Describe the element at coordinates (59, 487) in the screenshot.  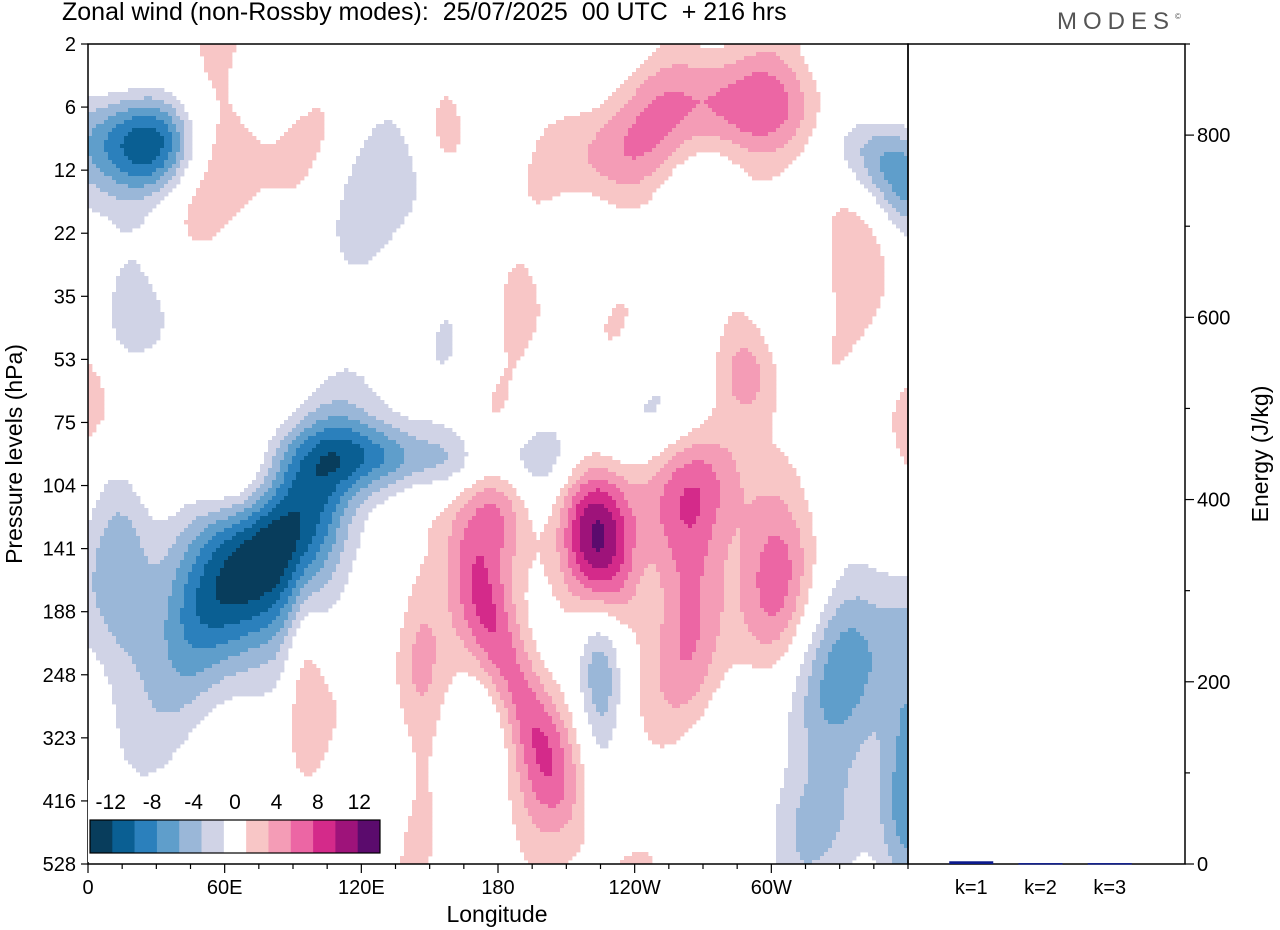
I see `y-tick-label: 104` at that location.